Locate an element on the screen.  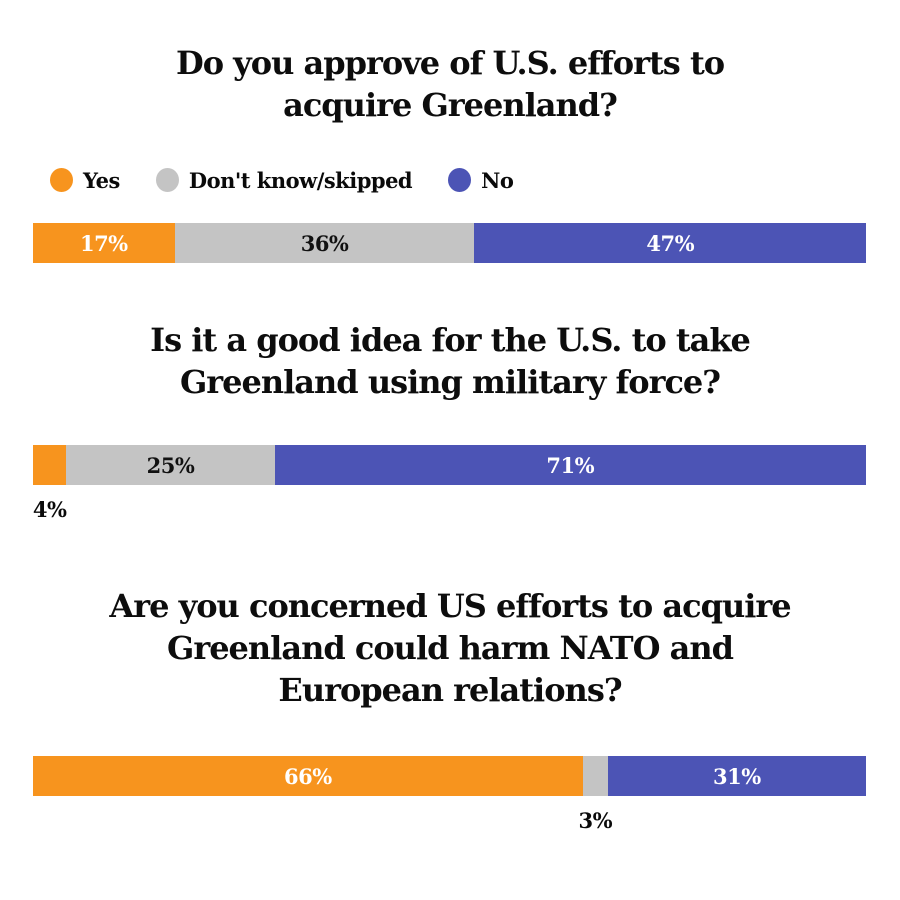
bar-segment-yes: 17% is located at coordinates (104, 243).